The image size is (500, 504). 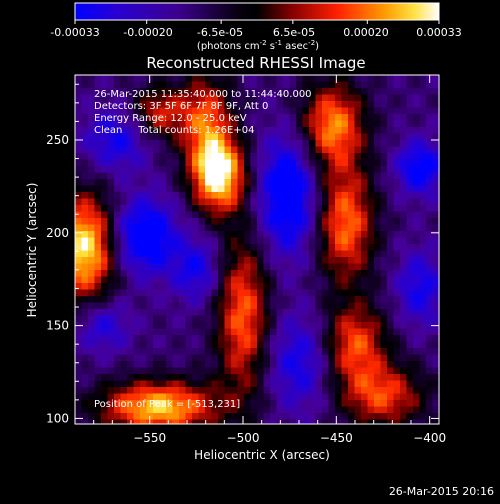 I want to click on colorbar, so click(x=257, y=11).